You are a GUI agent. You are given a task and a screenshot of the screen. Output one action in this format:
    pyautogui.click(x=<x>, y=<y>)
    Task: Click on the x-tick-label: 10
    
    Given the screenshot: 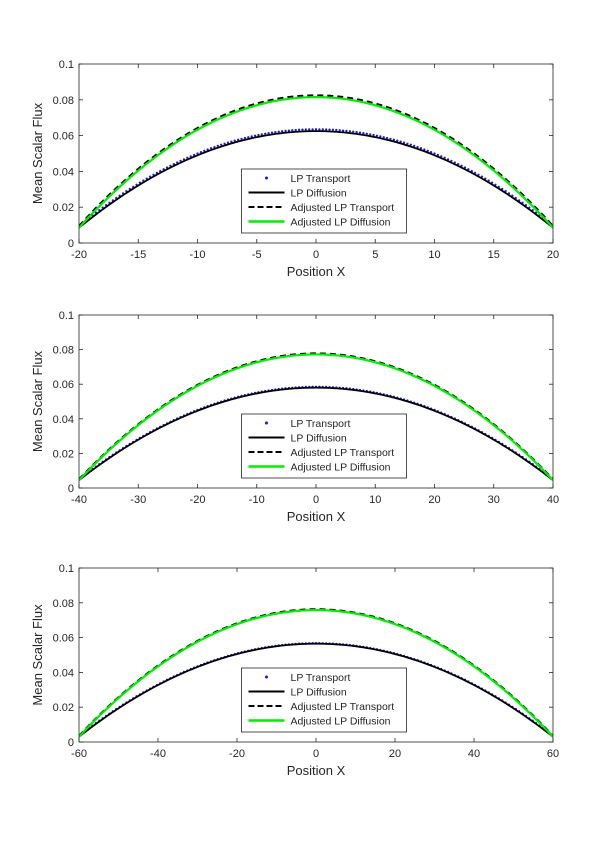 What is the action you would take?
    pyautogui.click(x=375, y=500)
    